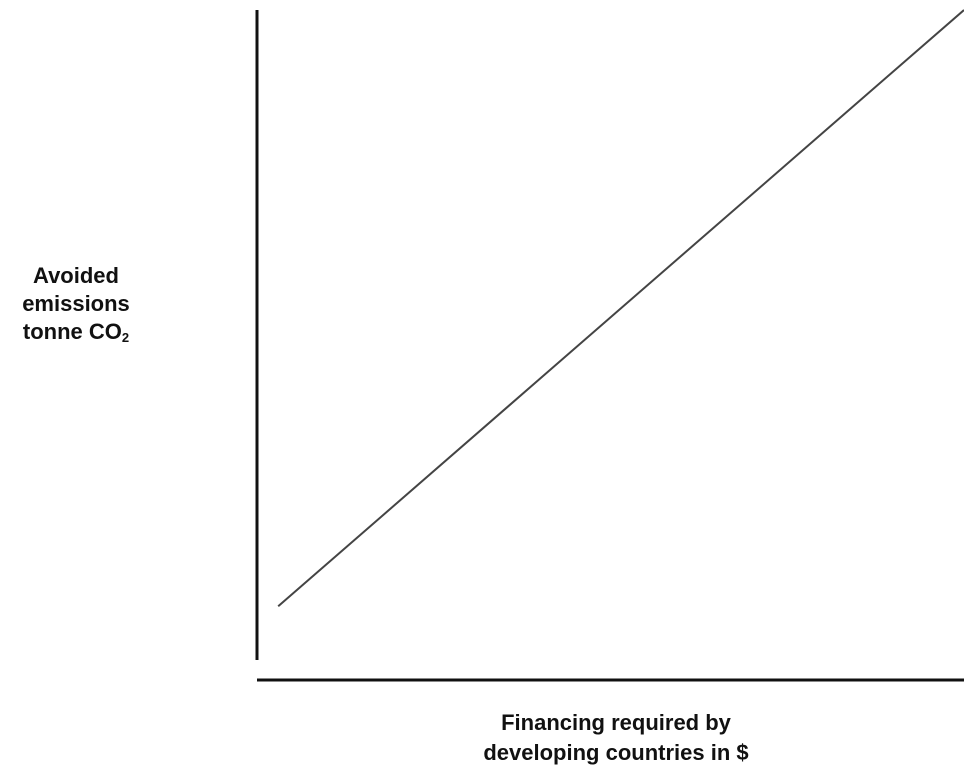 The width and height of the screenshot is (964, 776). I want to click on y-axis-label-subscript: 2, so click(125, 337).